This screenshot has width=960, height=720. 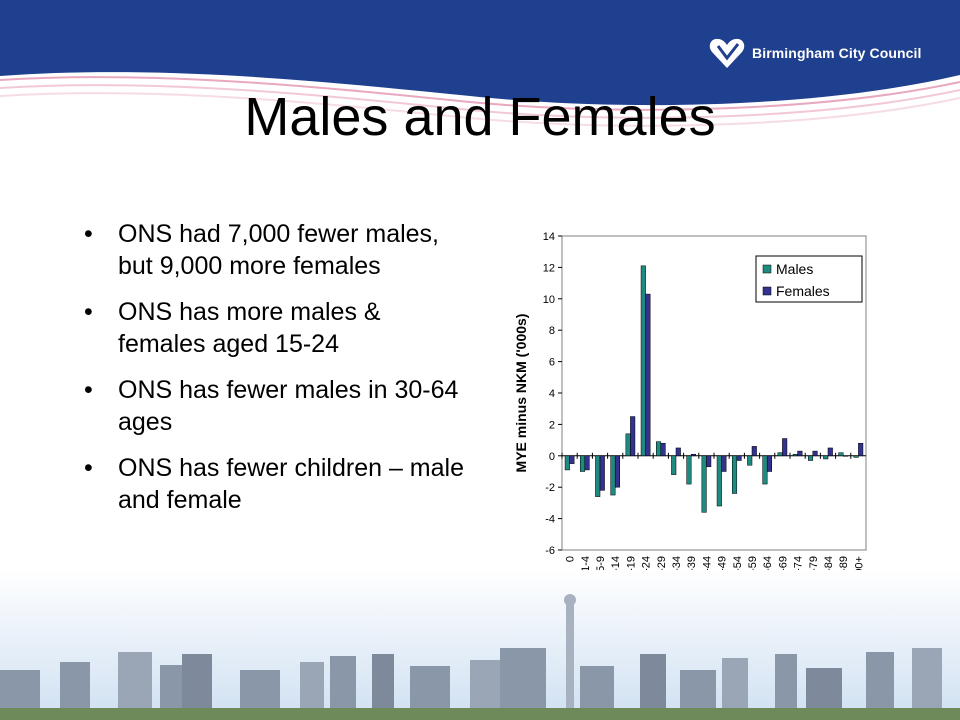 I want to click on y-tick-label: 6, so click(x=552, y=363).